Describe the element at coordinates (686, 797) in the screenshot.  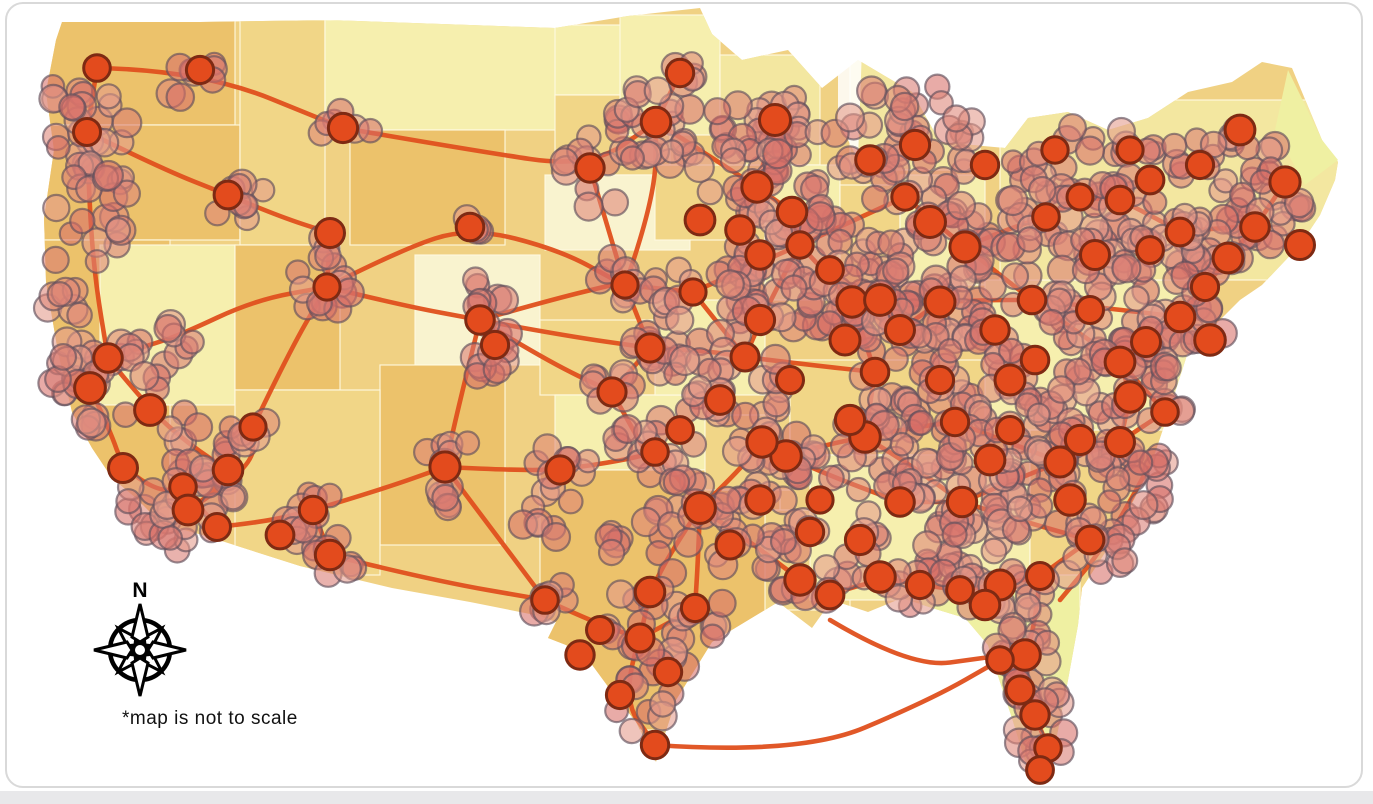
I see `page-bottom-strip` at that location.